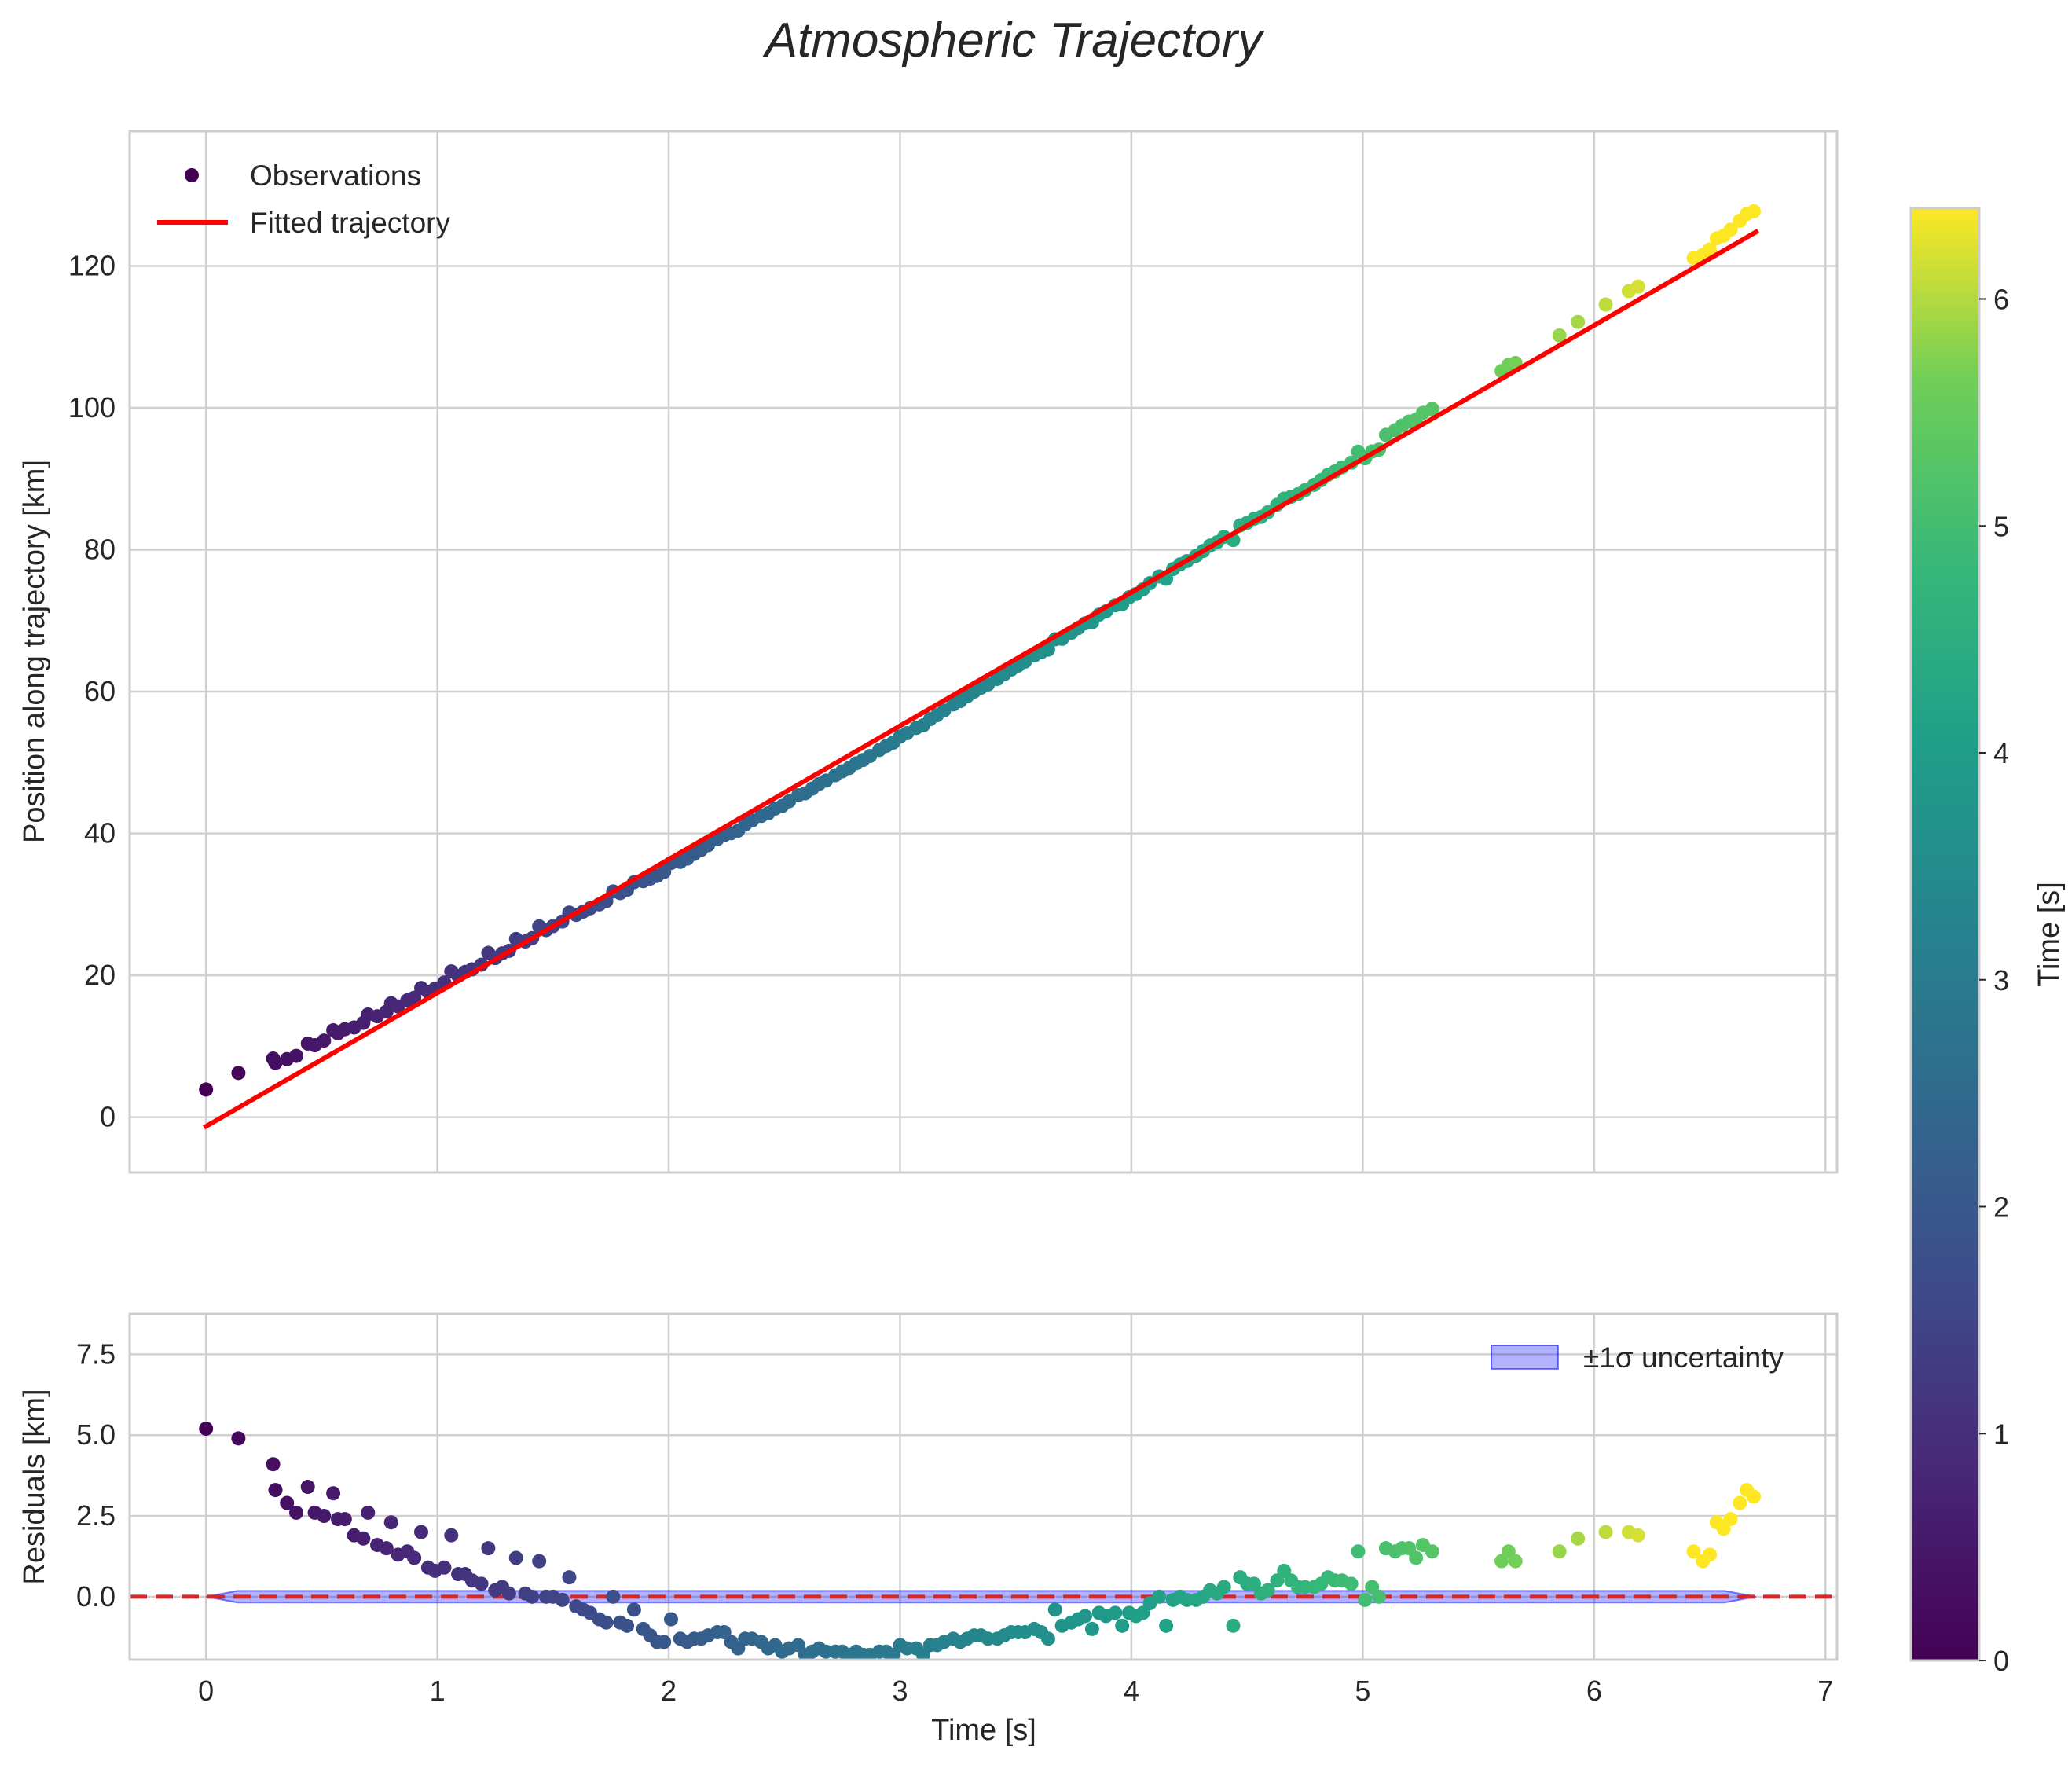 The width and height of the screenshot is (2072, 1765). What do you see at coordinates (1014, 40) in the screenshot?
I see `figure-title: Atmospheric Trajectory` at bounding box center [1014, 40].